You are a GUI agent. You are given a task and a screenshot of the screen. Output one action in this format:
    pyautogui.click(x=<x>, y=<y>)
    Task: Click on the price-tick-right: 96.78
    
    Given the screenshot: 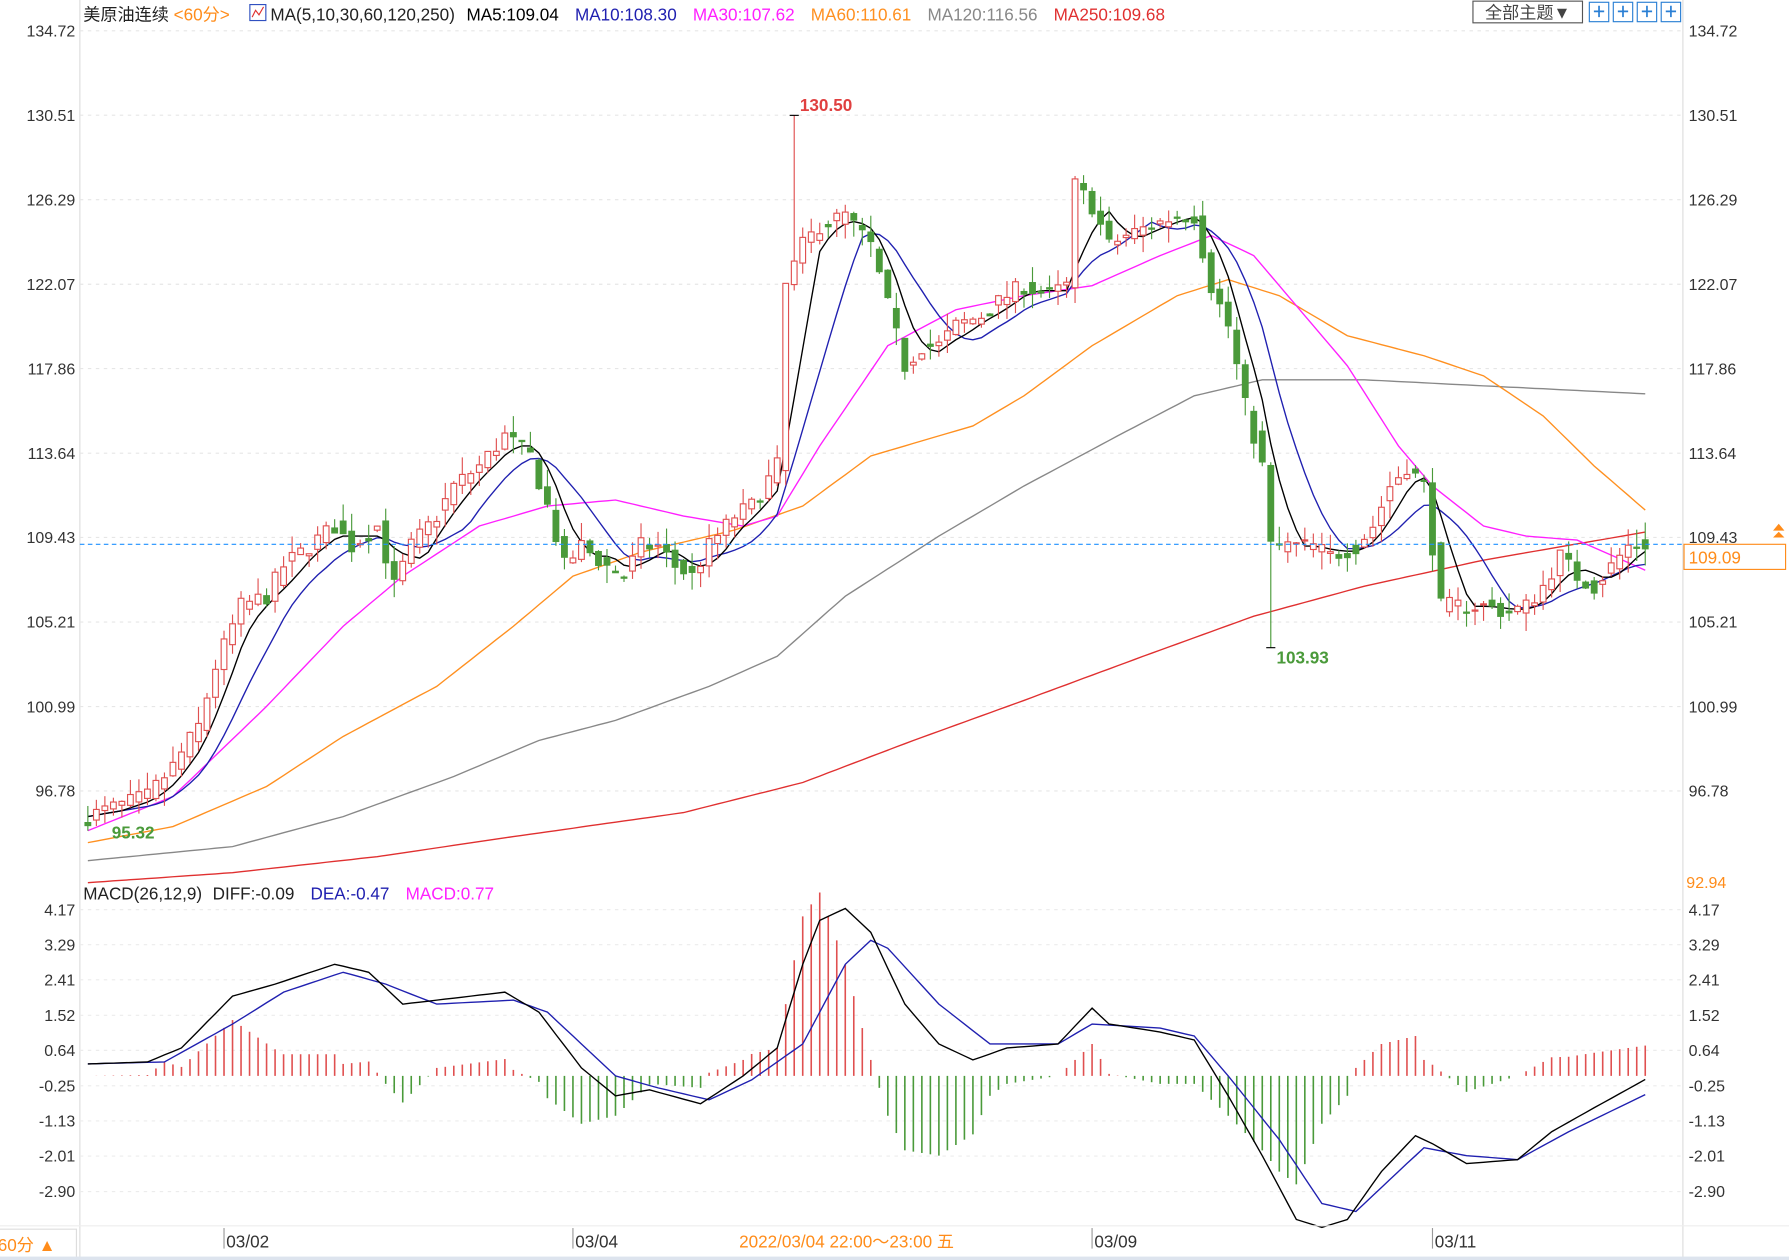 What is the action you would take?
    pyautogui.click(x=1709, y=792)
    